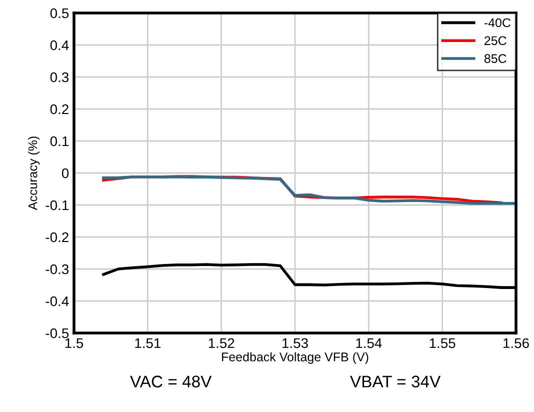  What do you see at coordinates (74, 343) in the screenshot?
I see `x-tick-label: 1.5` at bounding box center [74, 343].